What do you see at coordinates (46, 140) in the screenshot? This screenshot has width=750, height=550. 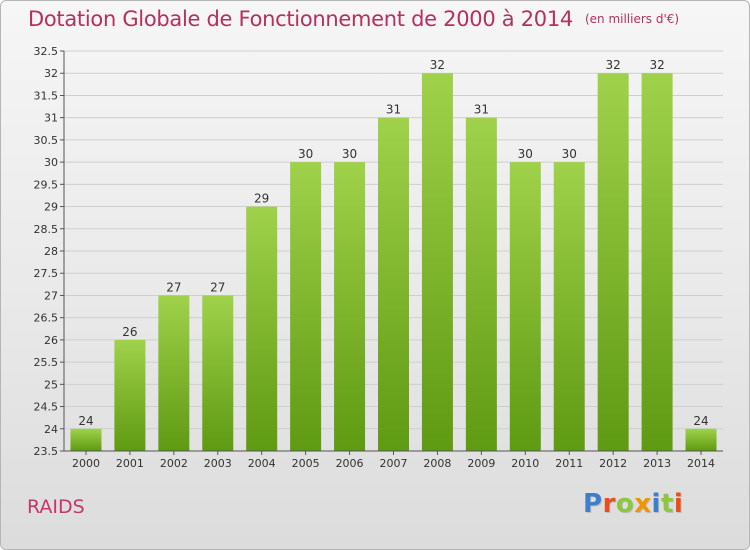 I see `y-tick-label: 30.5` at bounding box center [46, 140].